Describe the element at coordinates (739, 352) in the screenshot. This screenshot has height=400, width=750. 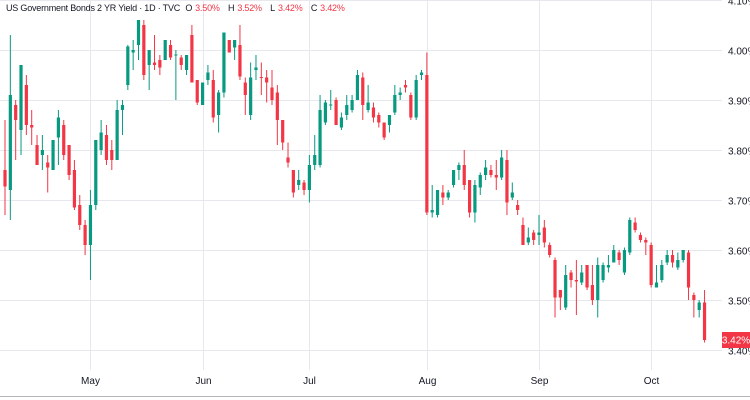
I see `y-tick-label: 3.40%` at that location.